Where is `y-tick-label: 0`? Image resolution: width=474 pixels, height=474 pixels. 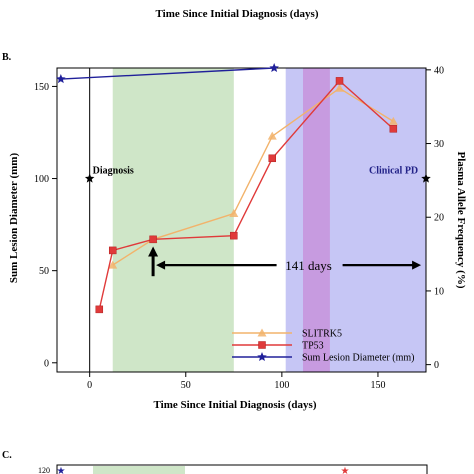
y-tick-label: 0 is located at coordinates (46, 363).